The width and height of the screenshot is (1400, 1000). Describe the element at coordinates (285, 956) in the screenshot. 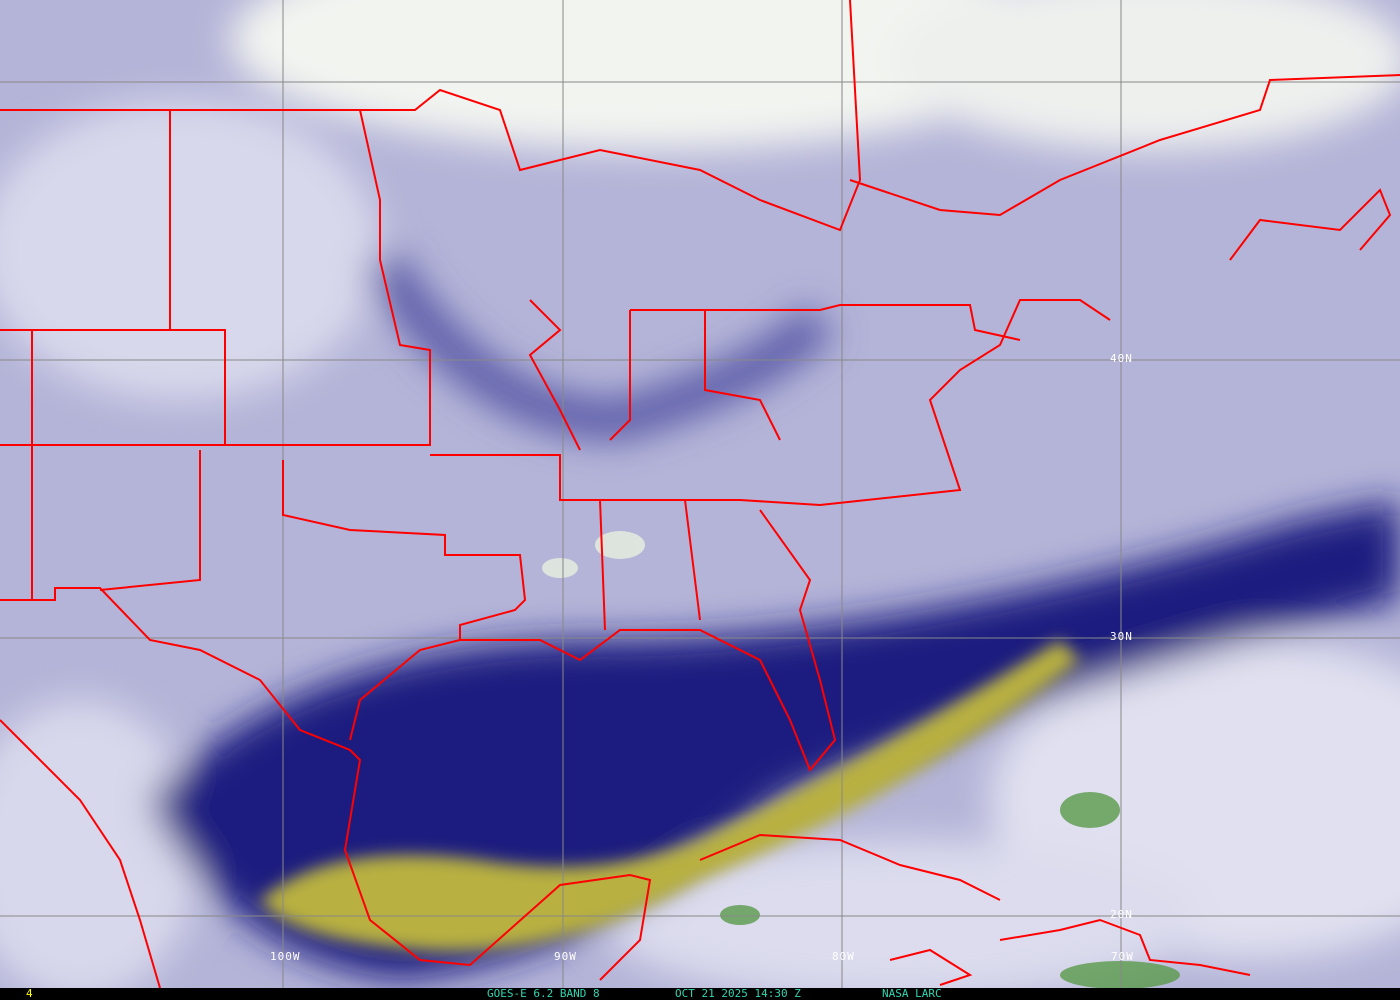

I see `lon-label-100w: 100W` at that location.